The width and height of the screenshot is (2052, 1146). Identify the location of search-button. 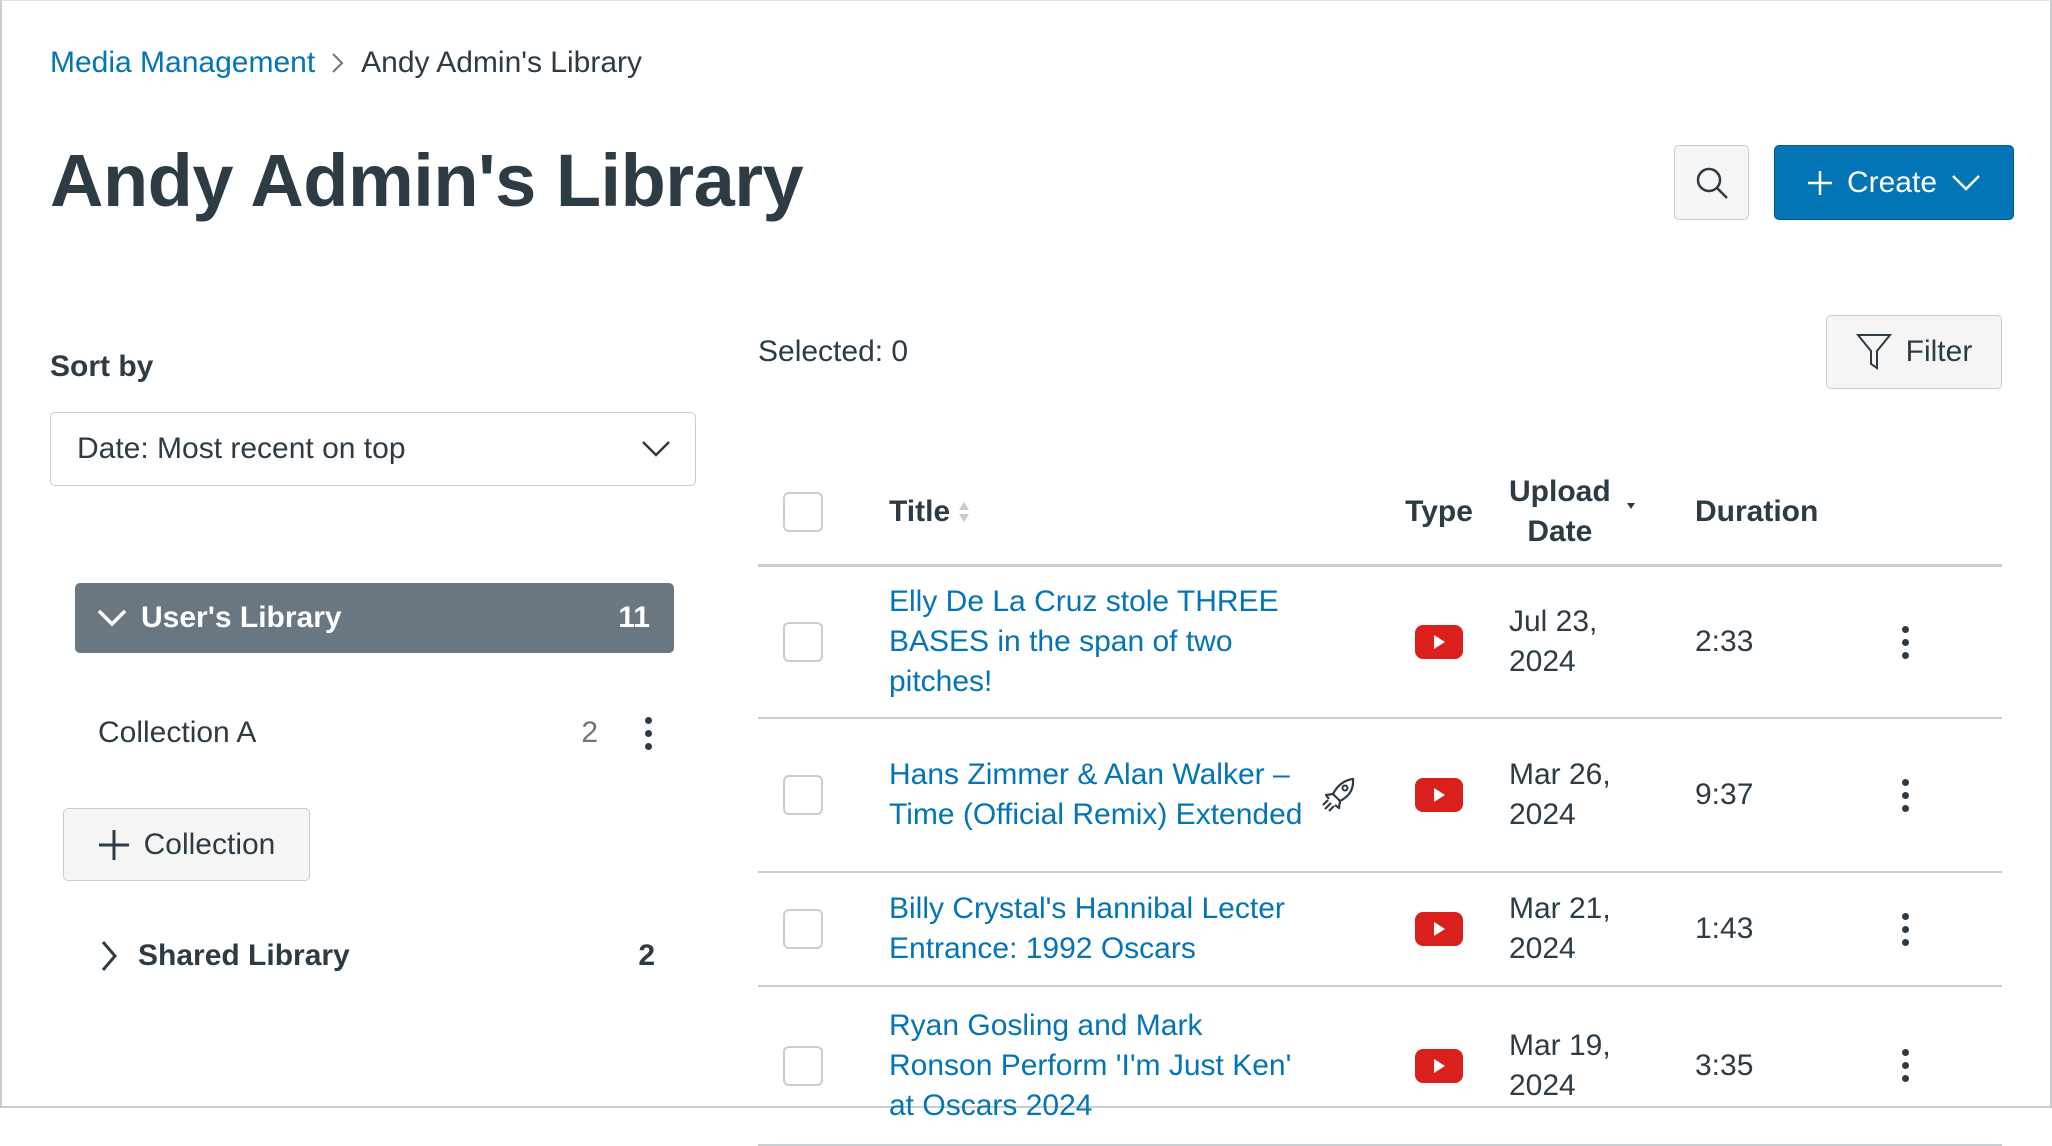
(1711, 182).